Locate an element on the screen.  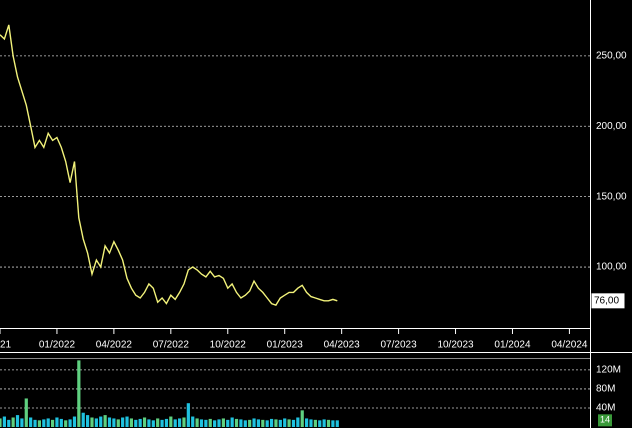
y-tick-label: 250,00 is located at coordinates (611, 56).